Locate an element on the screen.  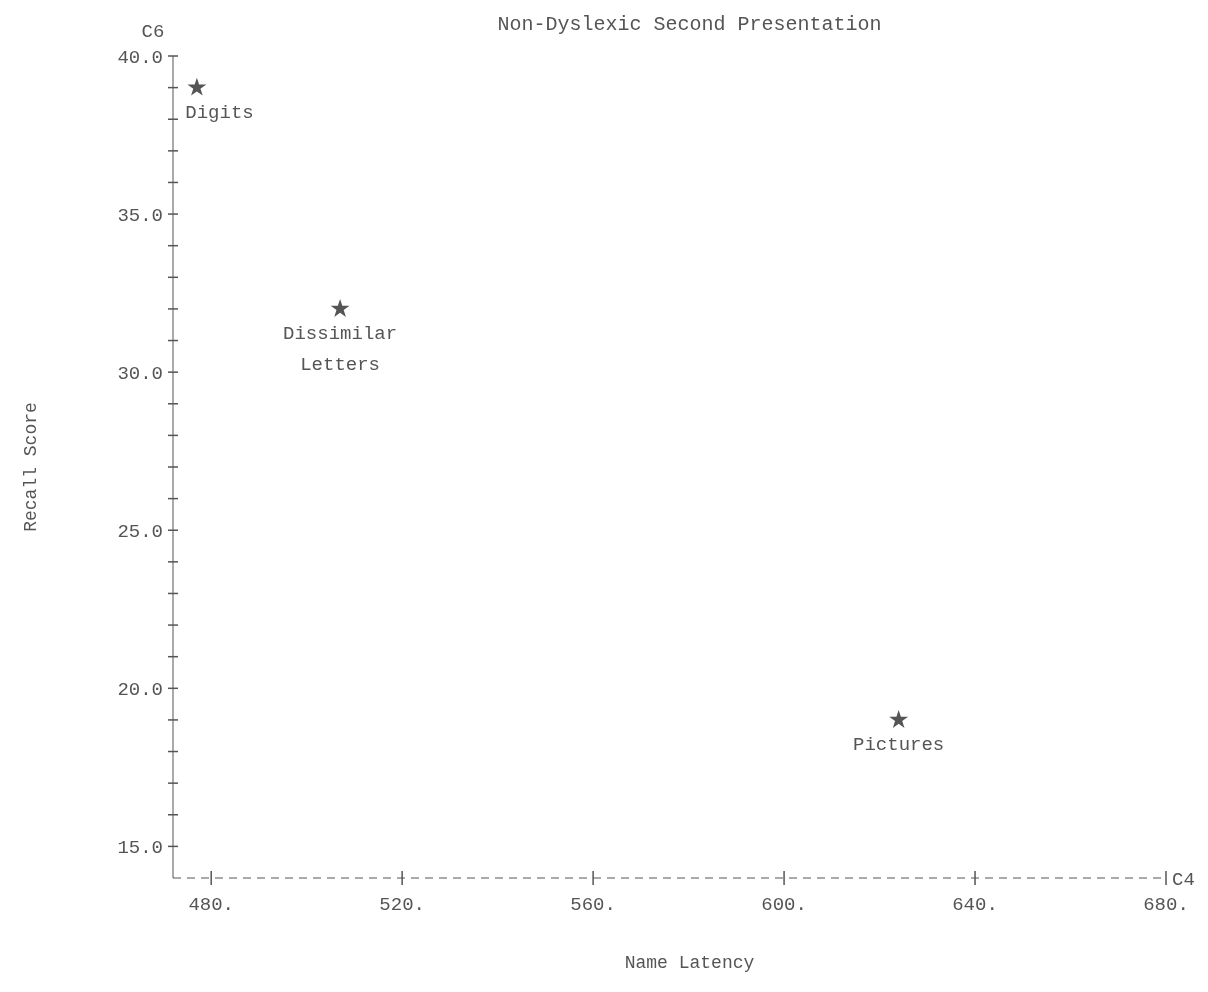
x-tick-label: 600. is located at coordinates (784, 905).